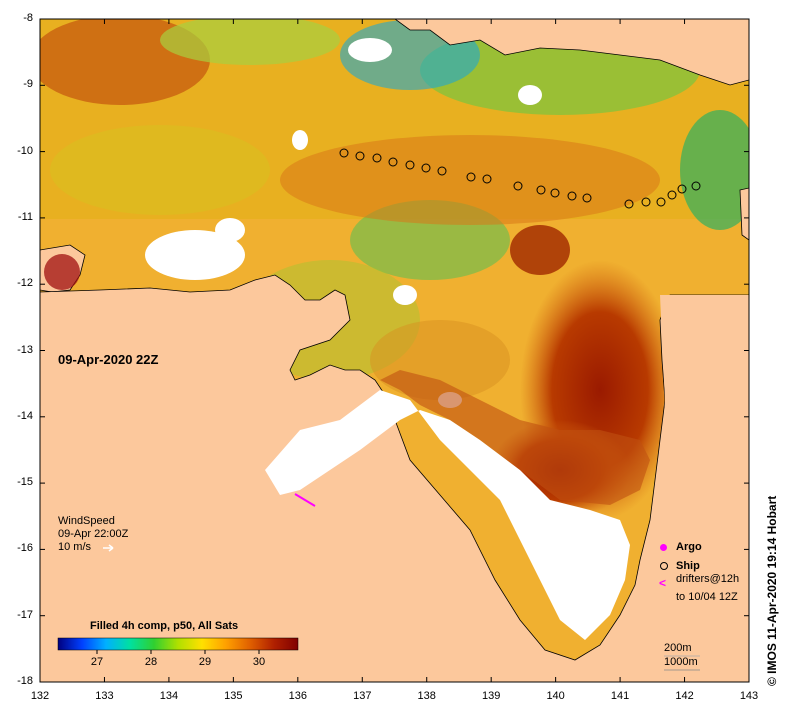 The image size is (791, 716). What do you see at coordinates (205, 662) in the screenshot?
I see `colorbar-tick: 29` at bounding box center [205, 662].